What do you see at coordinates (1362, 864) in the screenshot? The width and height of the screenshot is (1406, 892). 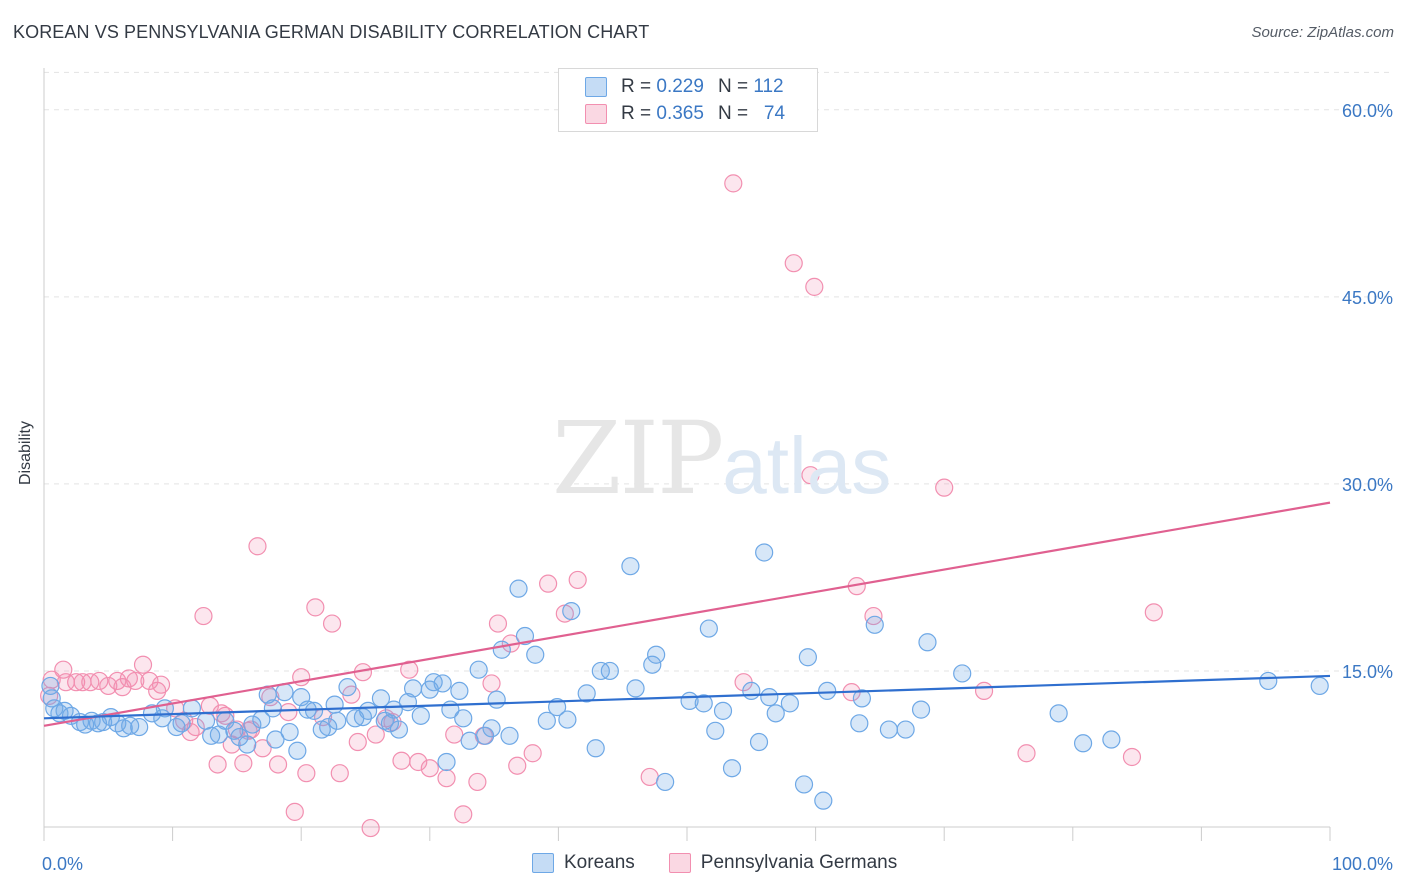 I see `x-tick-label: 100.0%` at bounding box center [1362, 864].